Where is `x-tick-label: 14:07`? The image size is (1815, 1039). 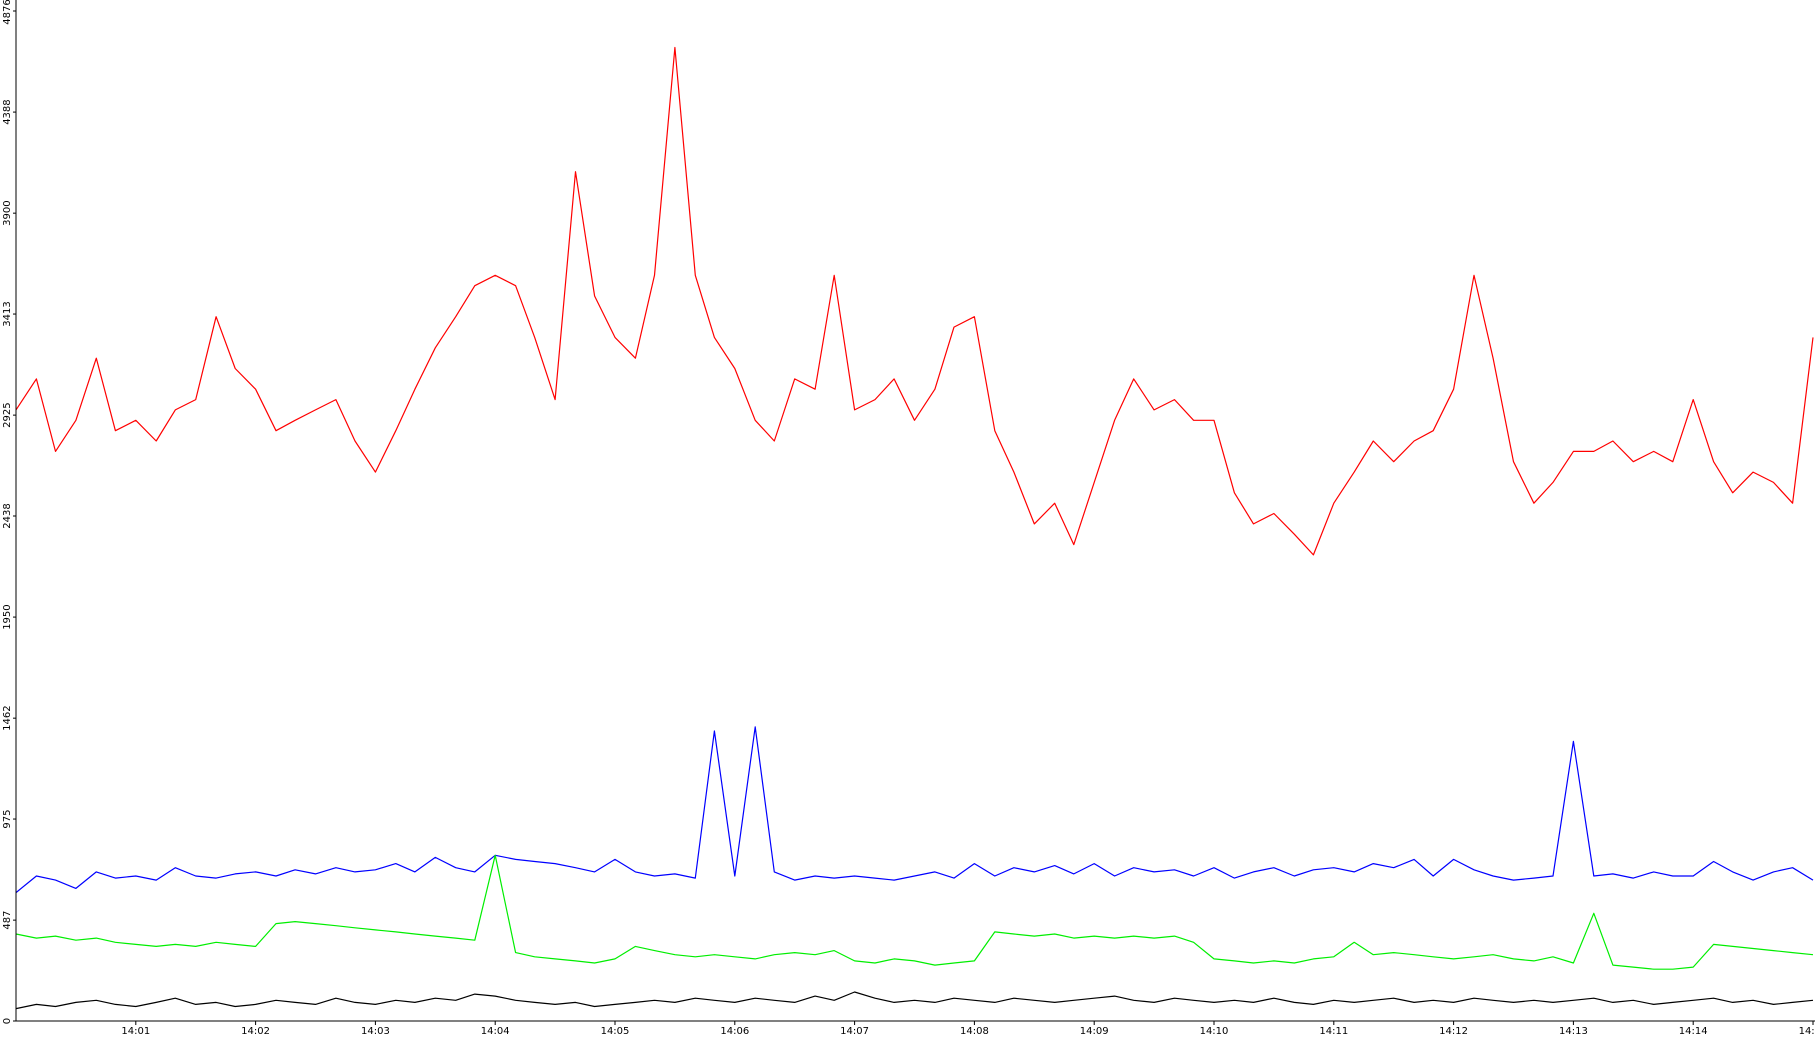
x-tick-label: 14:07 is located at coordinates (854, 1031).